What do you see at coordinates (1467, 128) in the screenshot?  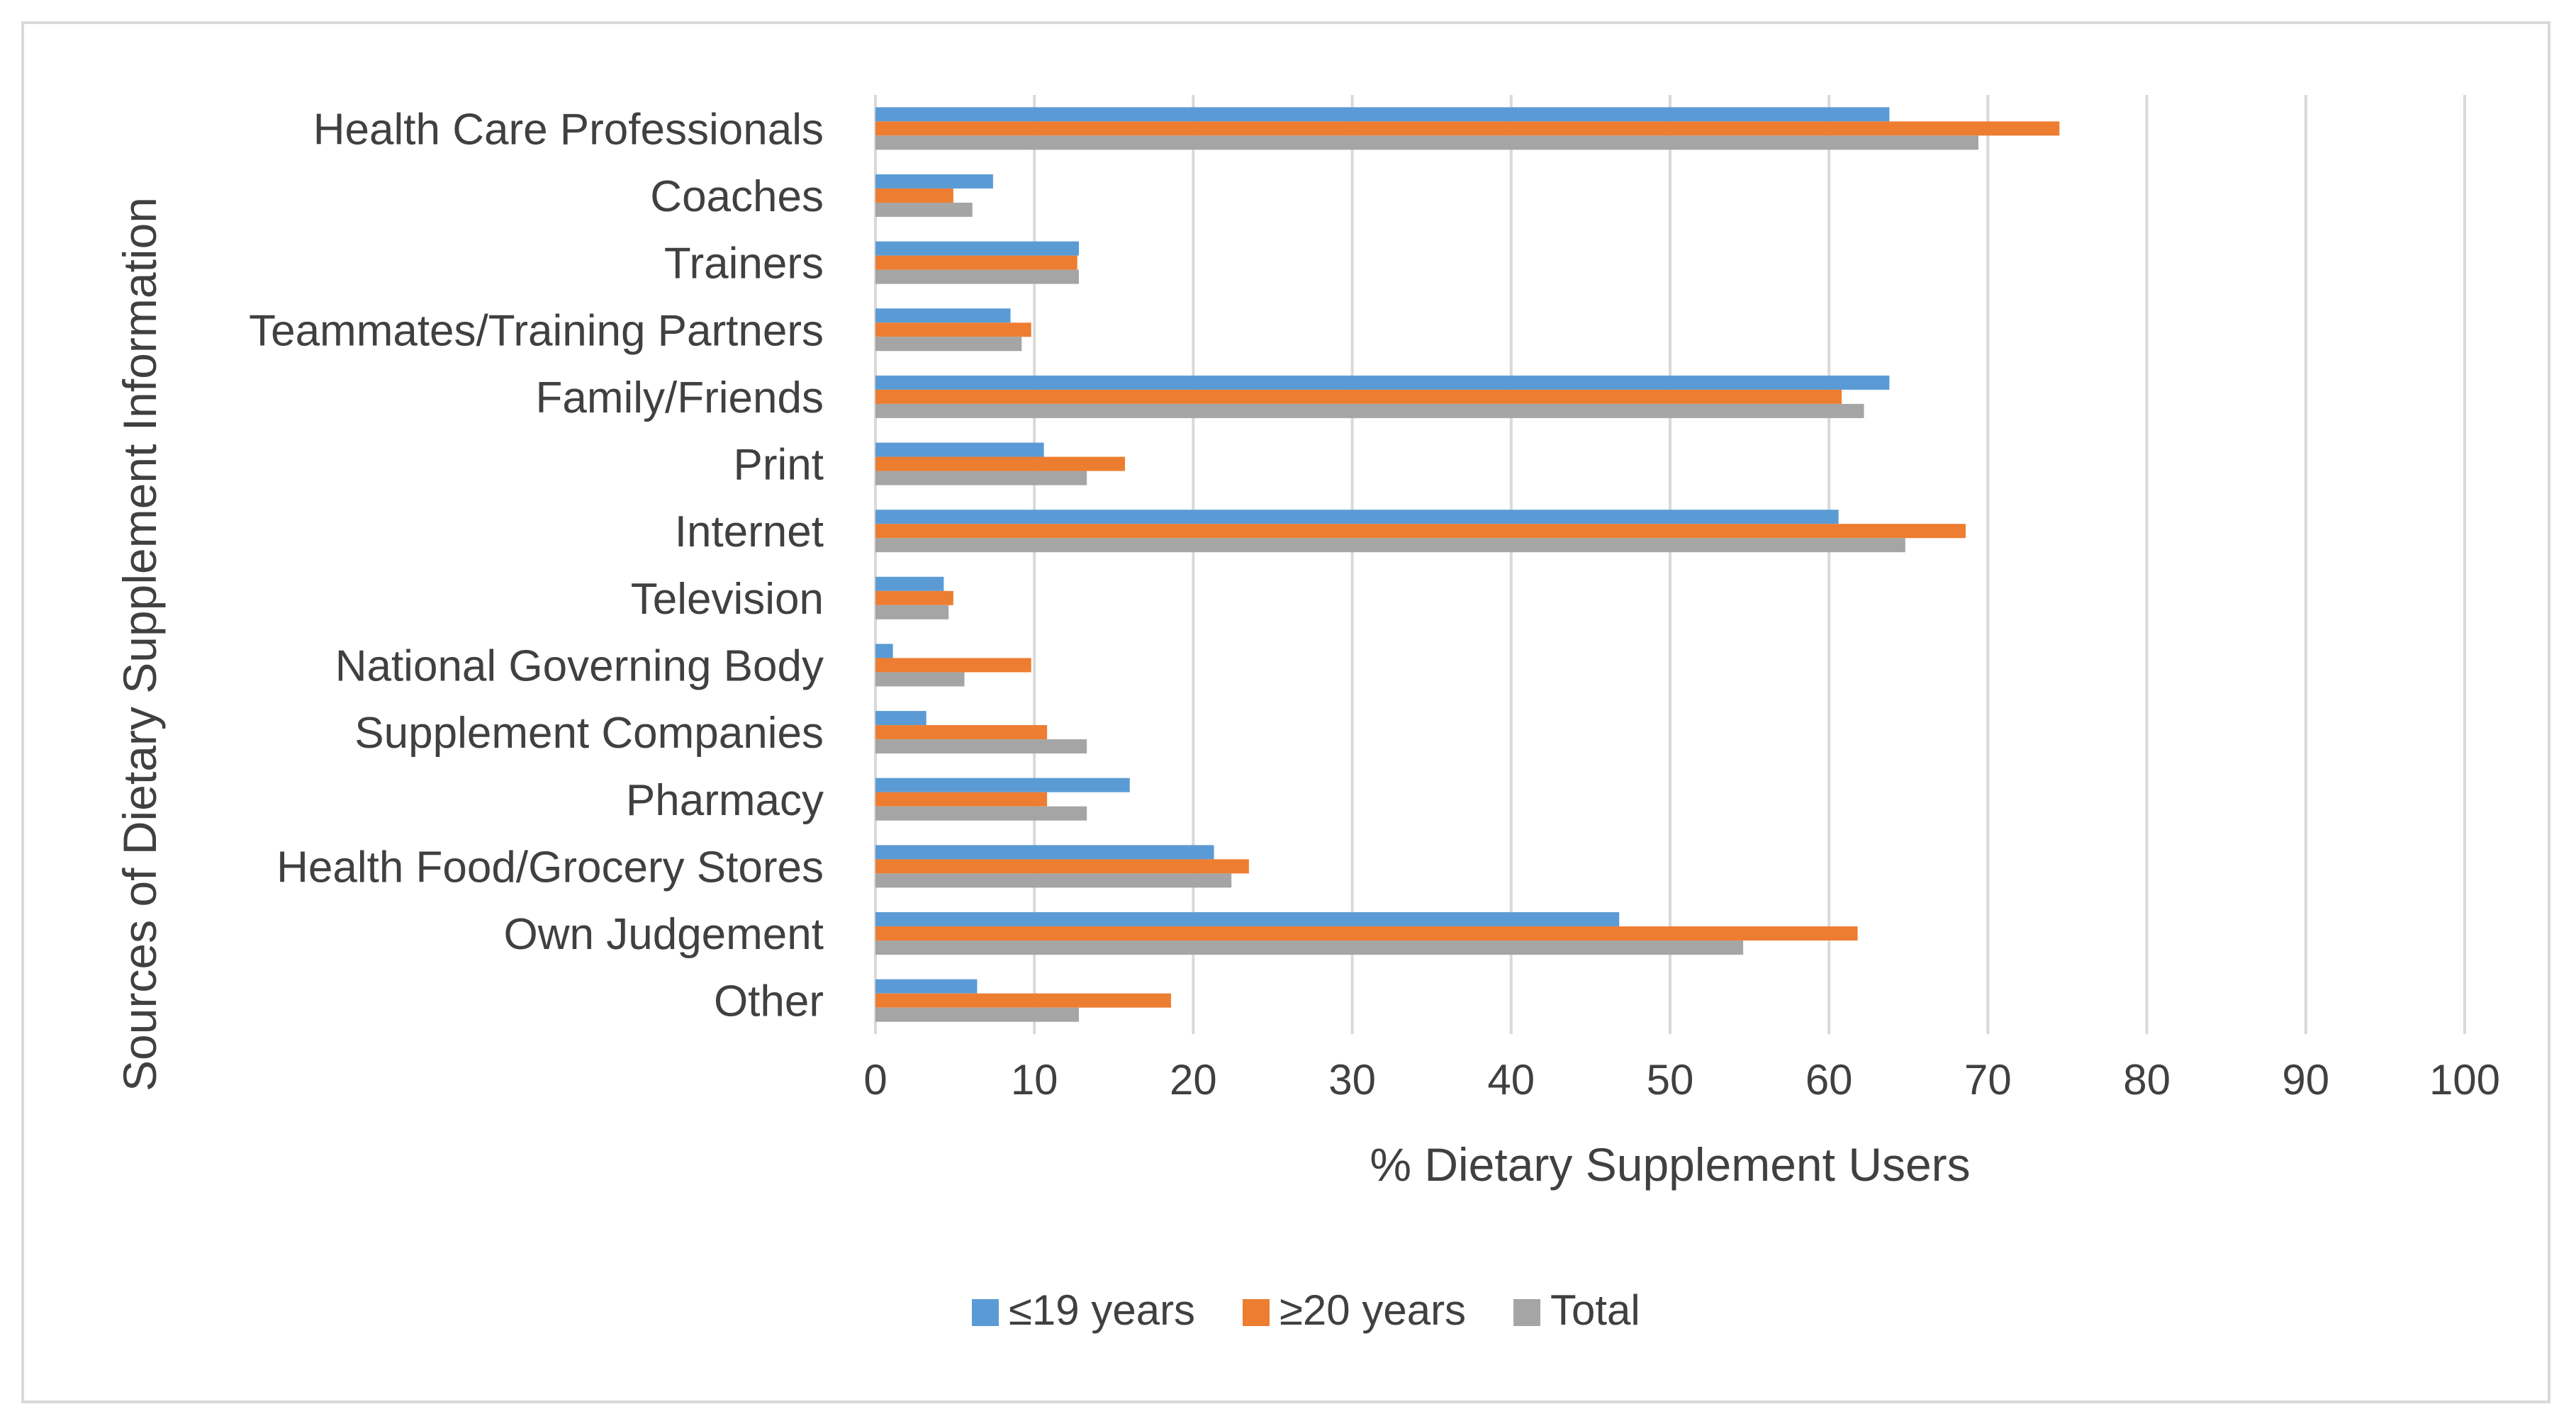 I see `bar-ge20-years-health-care-professionals` at bounding box center [1467, 128].